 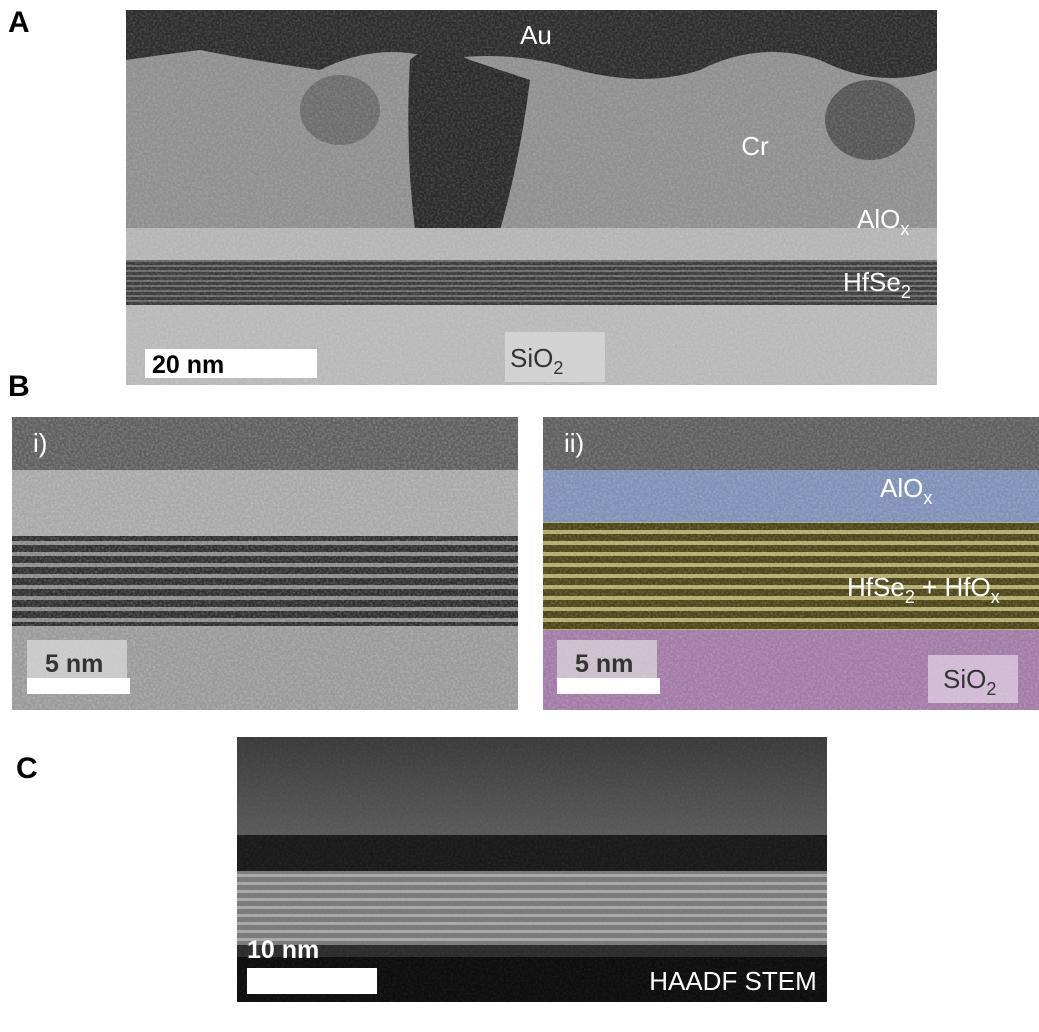 I want to click on text-part: + HfO, so click(x=953, y=587).